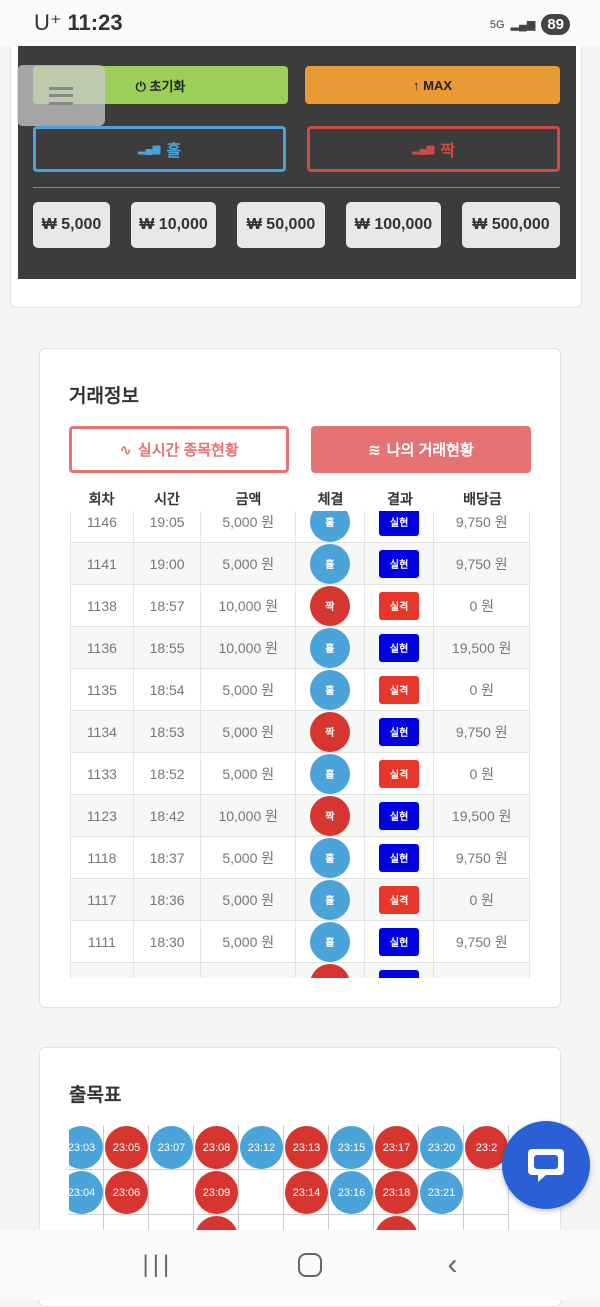 The image size is (600, 1307). I want to click on even-result-ball: 23:08, so click(216, 1147).